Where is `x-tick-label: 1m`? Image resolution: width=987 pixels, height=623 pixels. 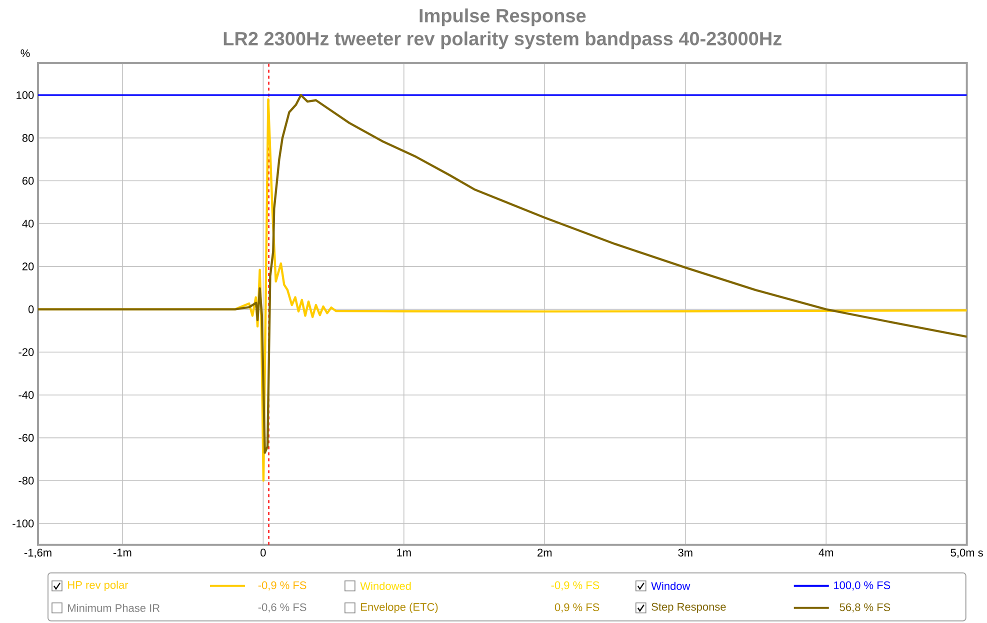 x-tick-label: 1m is located at coordinates (404, 552).